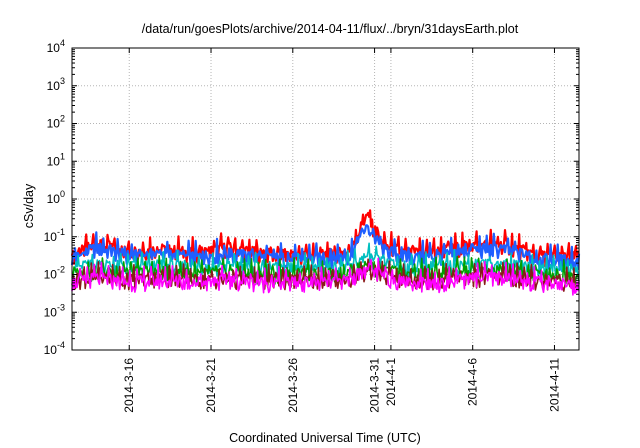  What do you see at coordinates (56, 46) in the screenshot?
I see `y-tick-label: 10⁴` at bounding box center [56, 46].